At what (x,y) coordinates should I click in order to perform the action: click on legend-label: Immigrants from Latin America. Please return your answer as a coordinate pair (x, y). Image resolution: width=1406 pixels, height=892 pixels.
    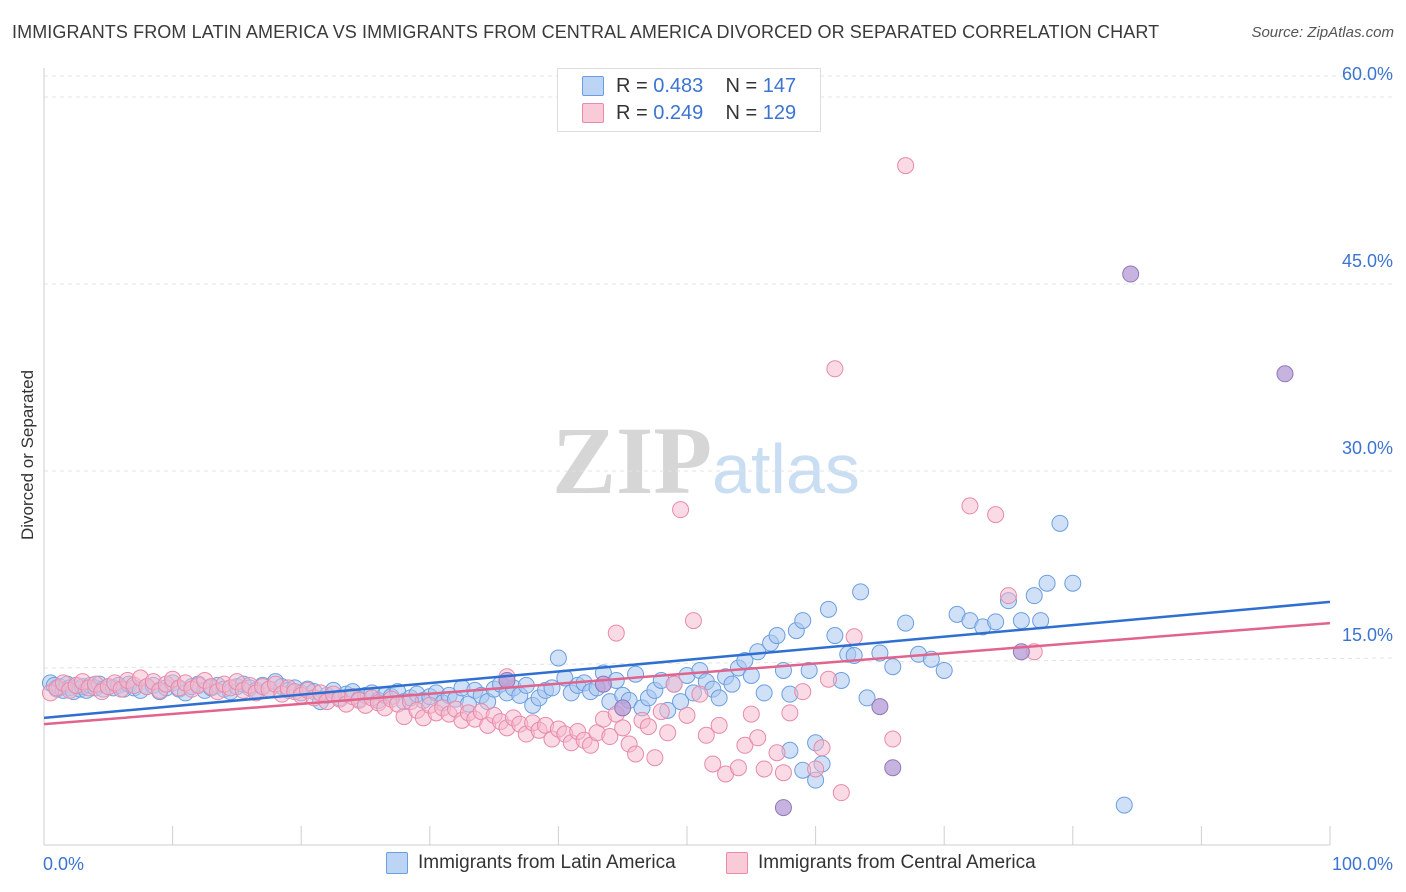
    Looking at the image, I should click on (547, 862).